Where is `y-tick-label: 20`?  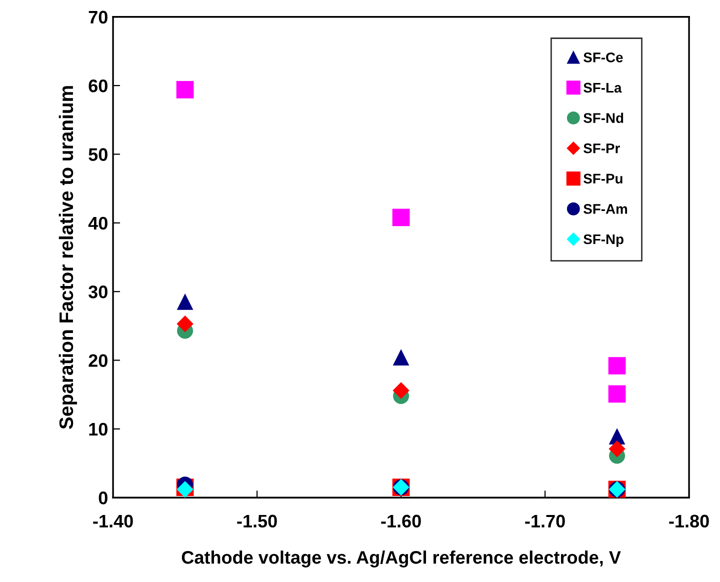
y-tick-label: 20 is located at coordinates (98, 360).